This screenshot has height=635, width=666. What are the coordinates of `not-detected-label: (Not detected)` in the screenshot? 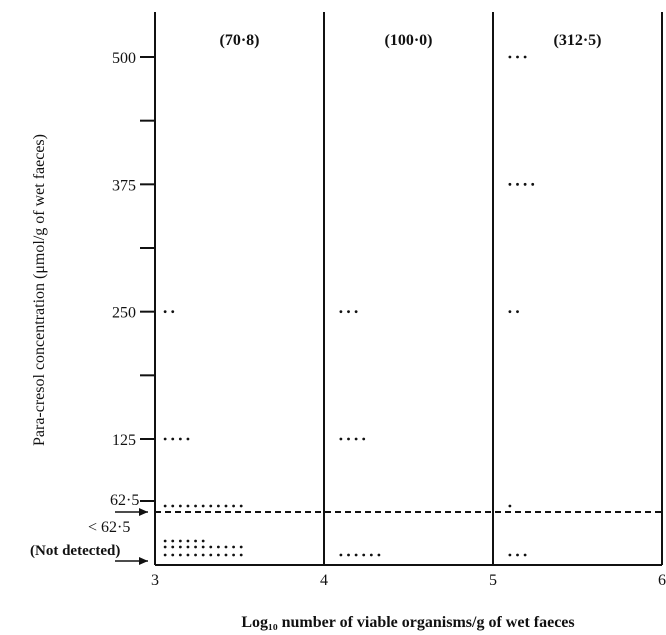 It's located at (75, 551).